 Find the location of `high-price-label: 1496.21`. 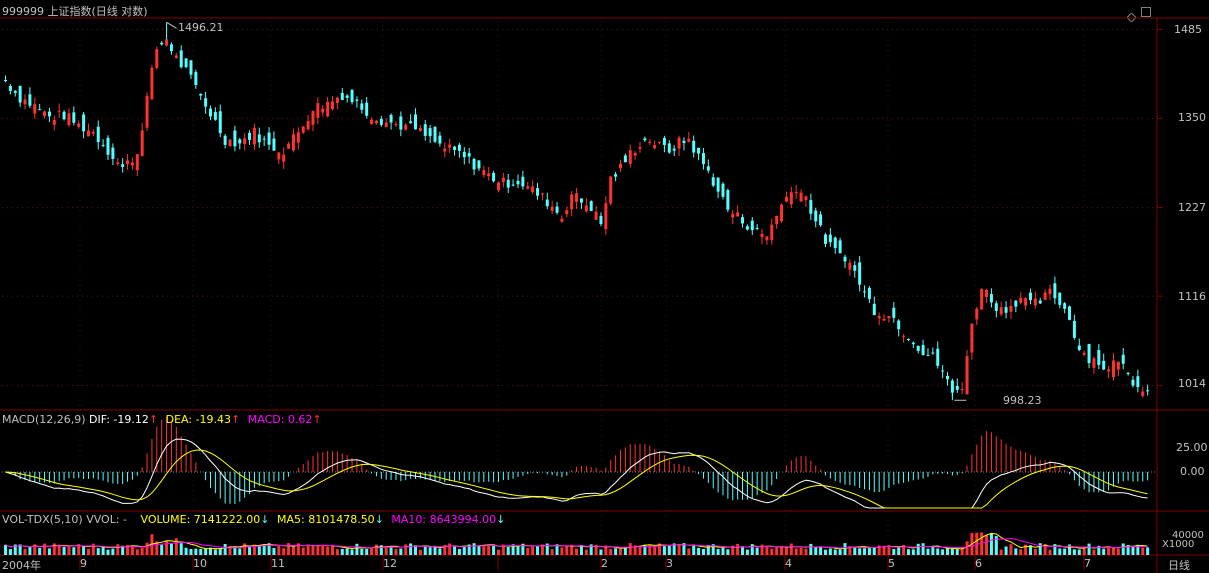

high-price-label: 1496.21 is located at coordinates (201, 27).